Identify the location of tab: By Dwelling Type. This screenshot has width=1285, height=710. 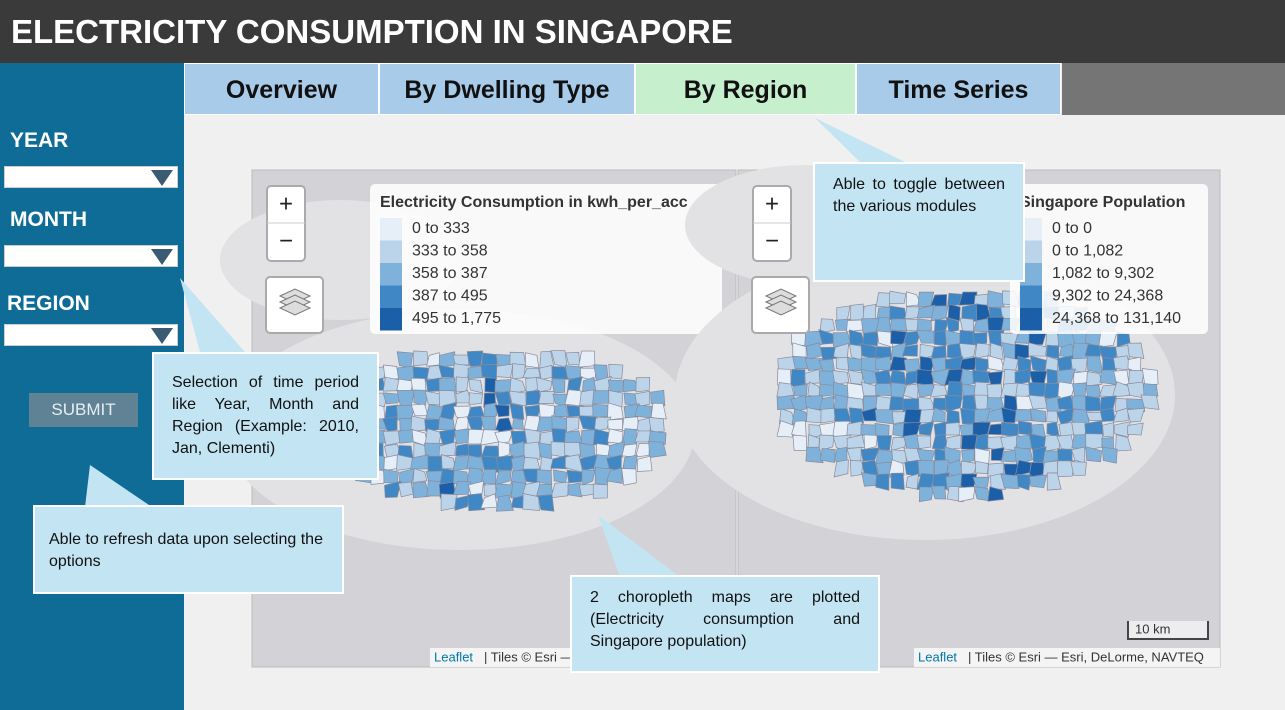
(507, 89).